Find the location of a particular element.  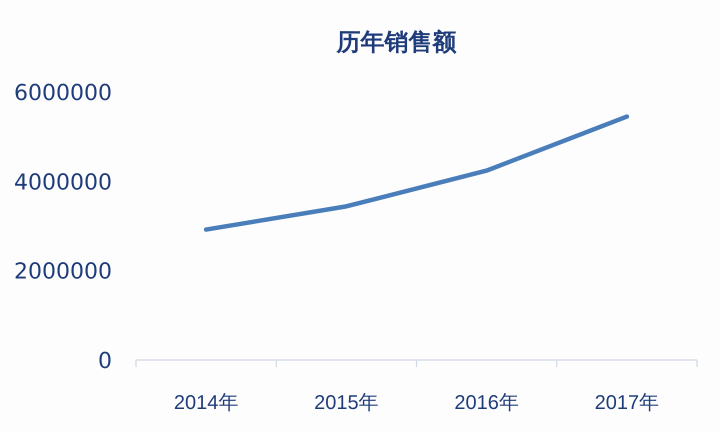

x-tick-label: 2017年 is located at coordinates (627, 403).